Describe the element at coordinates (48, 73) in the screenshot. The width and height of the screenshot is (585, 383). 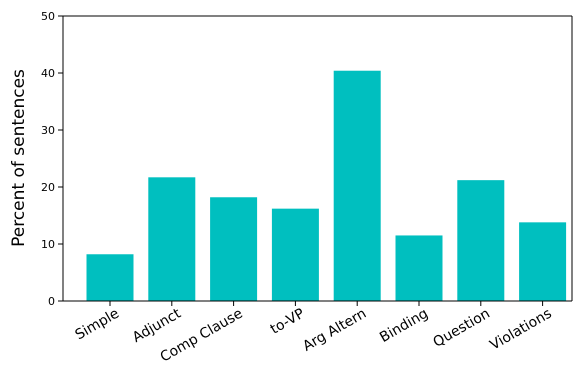
I see `y-tick-label: 40` at that location.